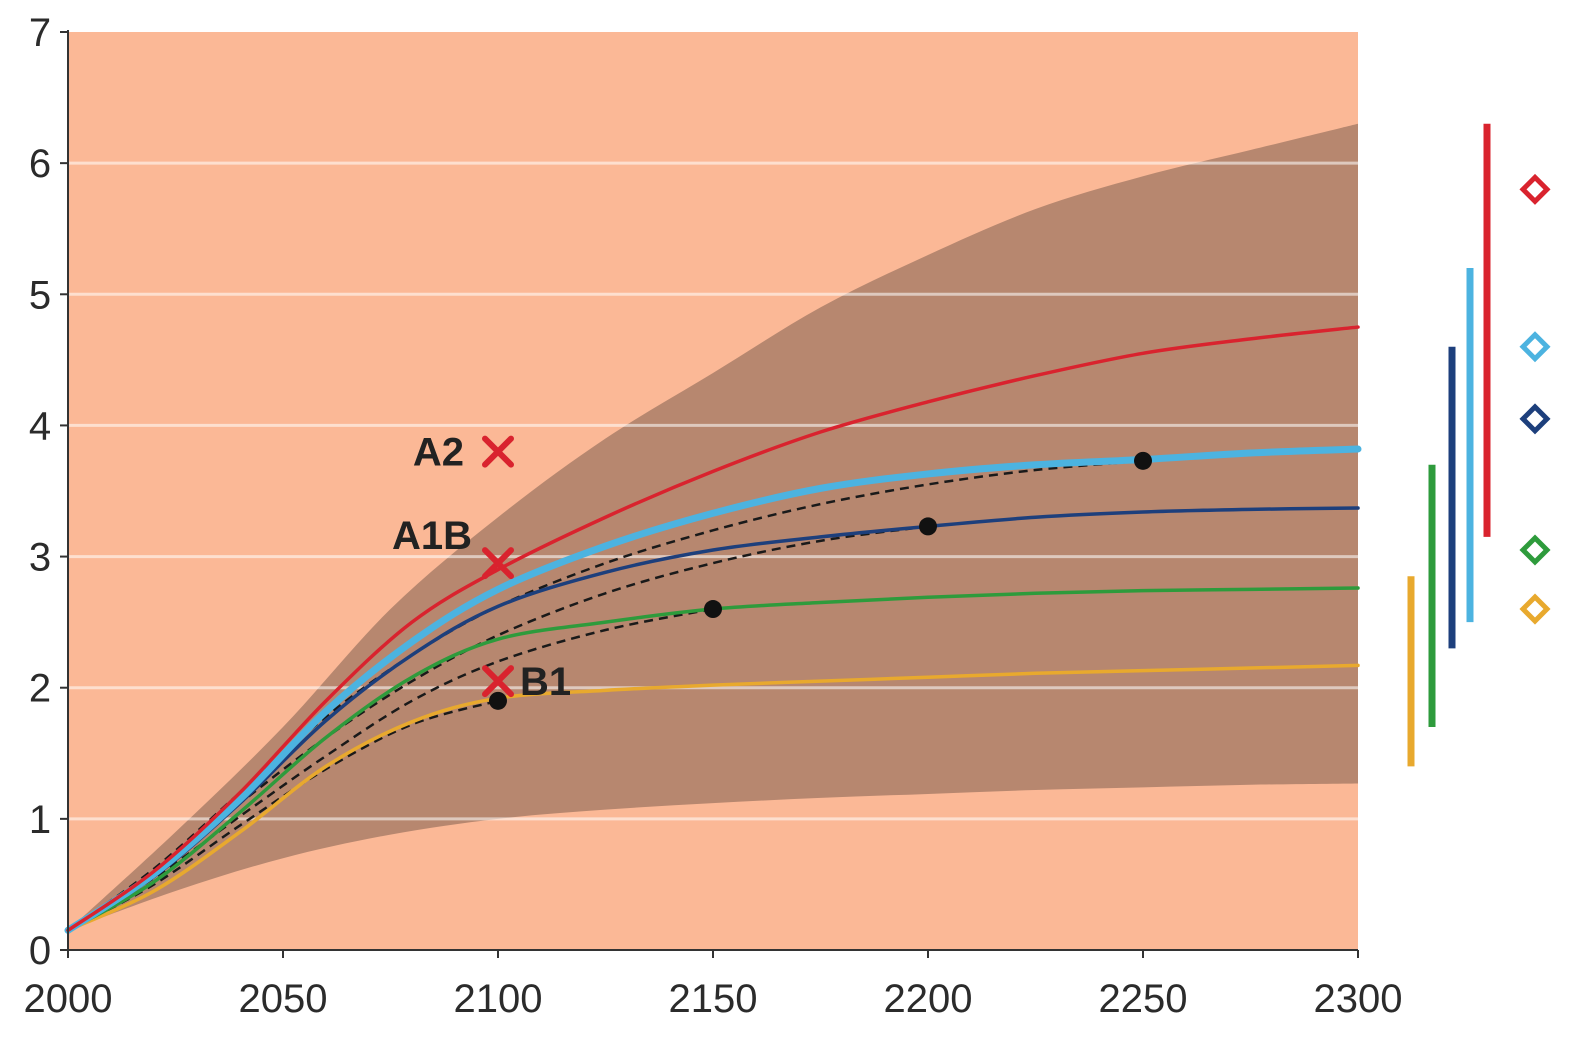 The width and height of the screenshot is (1595, 1045). What do you see at coordinates (1358, 999) in the screenshot?
I see `x-tick-label: 2300` at bounding box center [1358, 999].